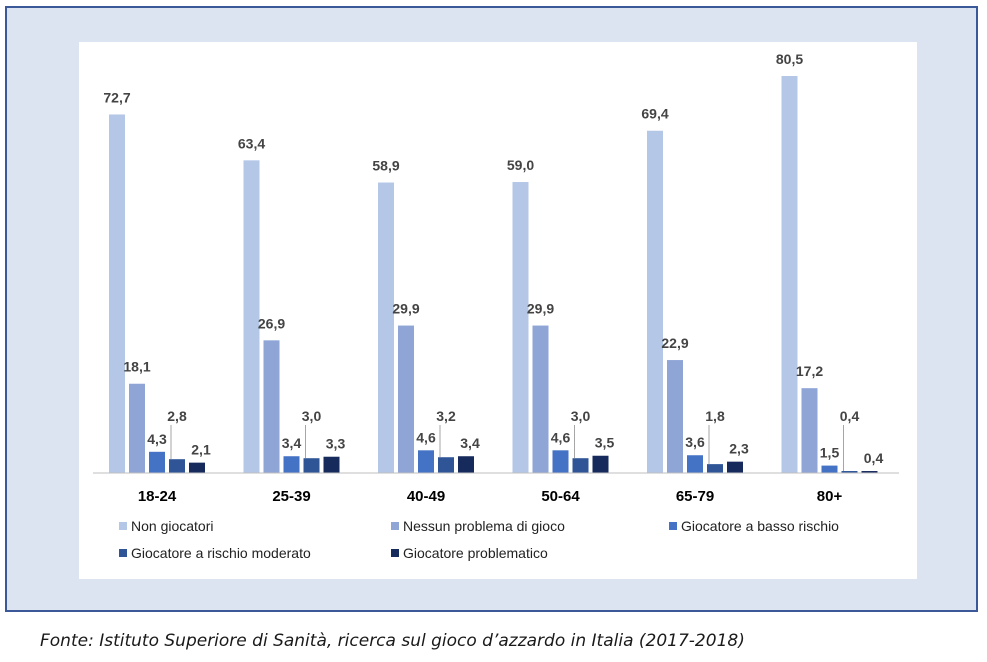 The width and height of the screenshot is (987, 662). I want to click on bar-50-64-s4, so click(600, 464).